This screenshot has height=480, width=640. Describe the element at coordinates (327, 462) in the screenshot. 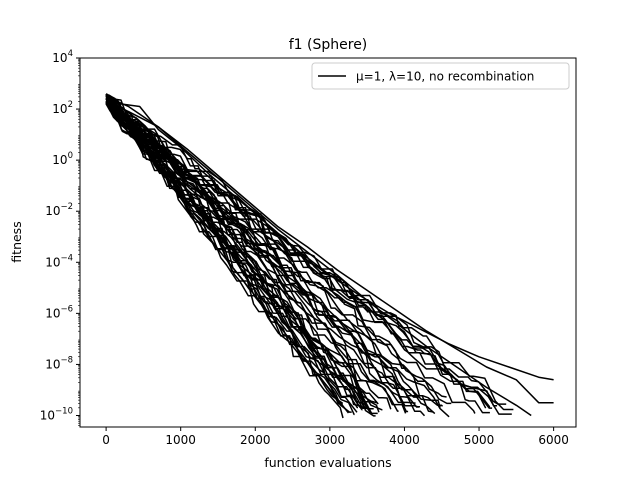

I see `x-axis-label: function evaluations` at that location.